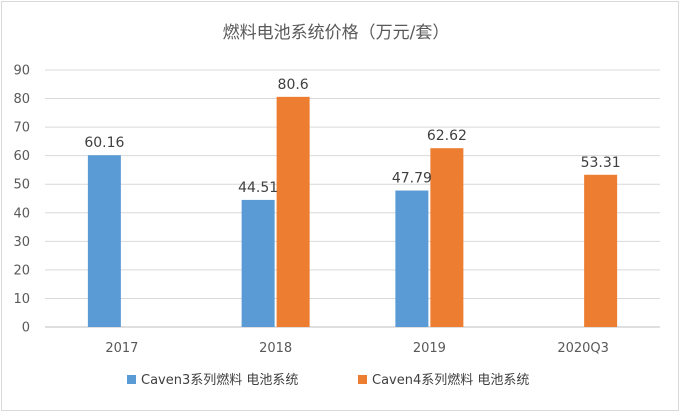 Image resolution: width=682 pixels, height=414 pixels. What do you see at coordinates (447, 237) in the screenshot?
I see `bar-series-1-2019` at bounding box center [447, 237].